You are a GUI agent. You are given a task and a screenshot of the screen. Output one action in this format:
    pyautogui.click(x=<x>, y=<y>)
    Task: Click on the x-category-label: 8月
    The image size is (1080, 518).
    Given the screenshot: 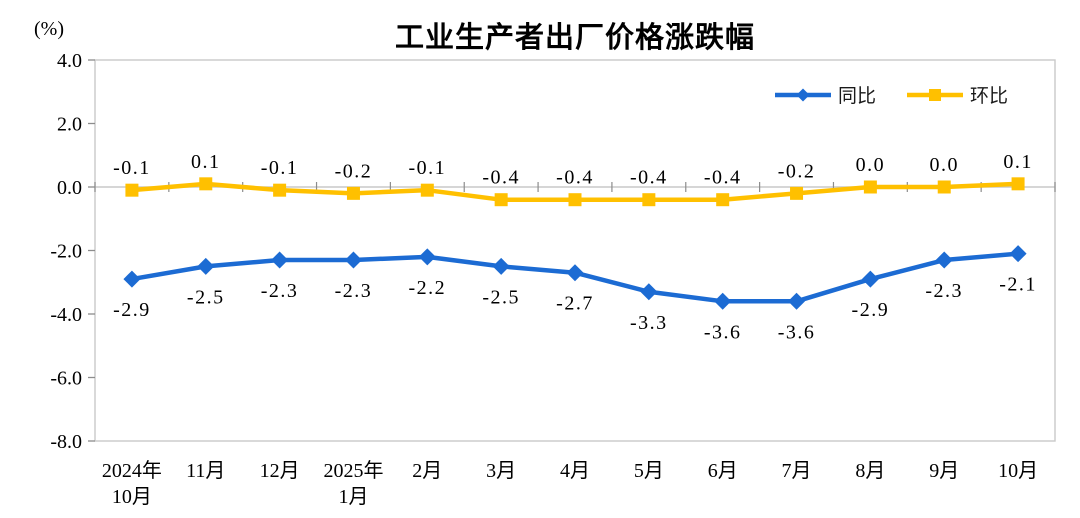 What is the action you would take?
    pyautogui.click(x=870, y=471)
    